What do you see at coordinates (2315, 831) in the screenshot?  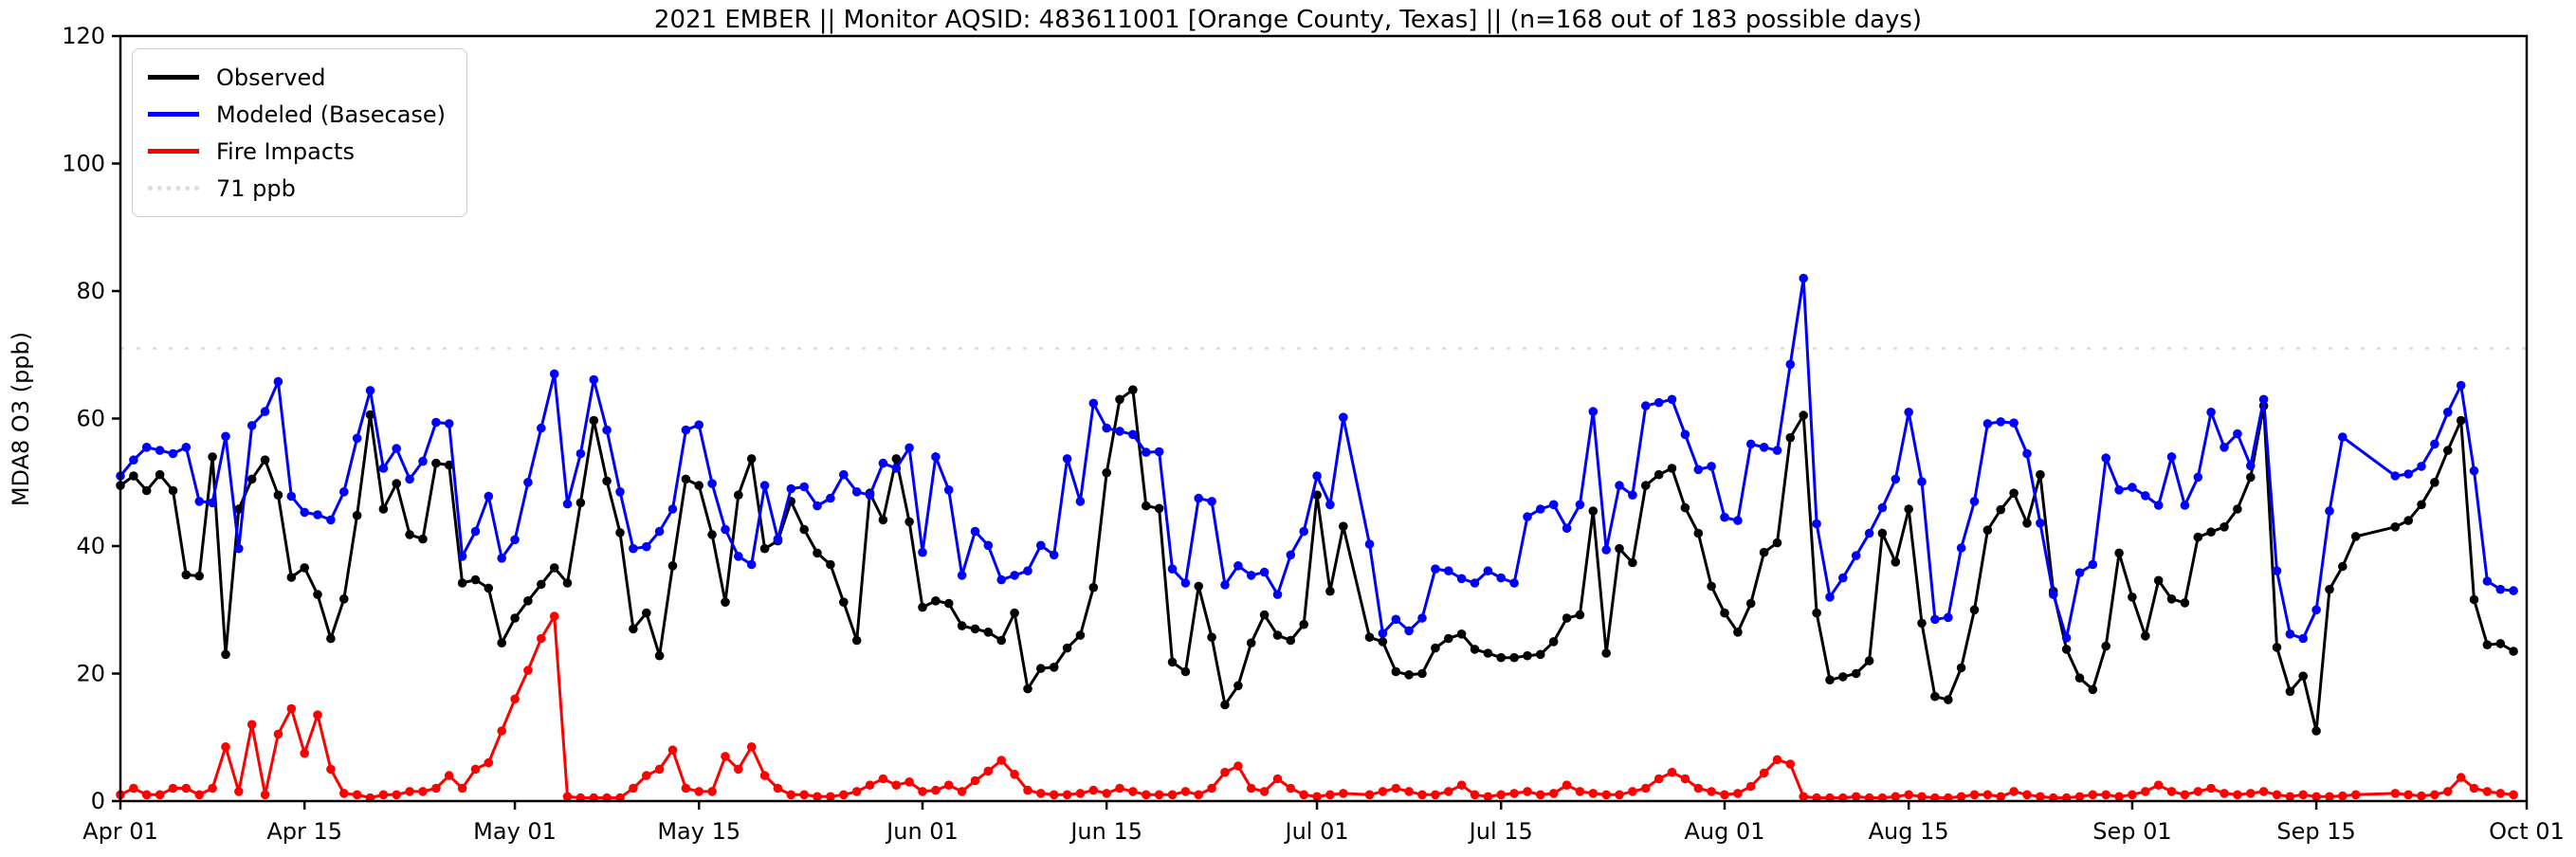 I see `x-tick-label: Sep 15` at bounding box center [2315, 831].